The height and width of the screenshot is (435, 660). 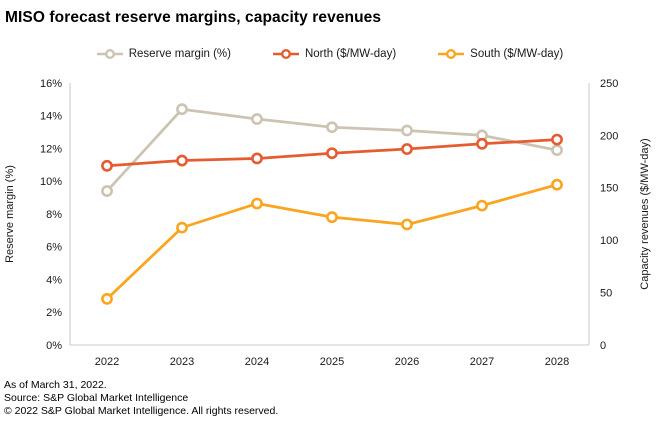 I want to click on series-north-mw-day, so click(x=332, y=152).